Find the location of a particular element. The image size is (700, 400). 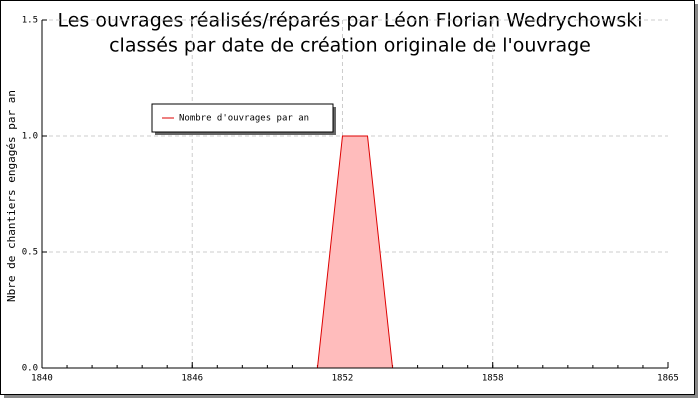

x-tick-label: 1865 is located at coordinates (668, 379).